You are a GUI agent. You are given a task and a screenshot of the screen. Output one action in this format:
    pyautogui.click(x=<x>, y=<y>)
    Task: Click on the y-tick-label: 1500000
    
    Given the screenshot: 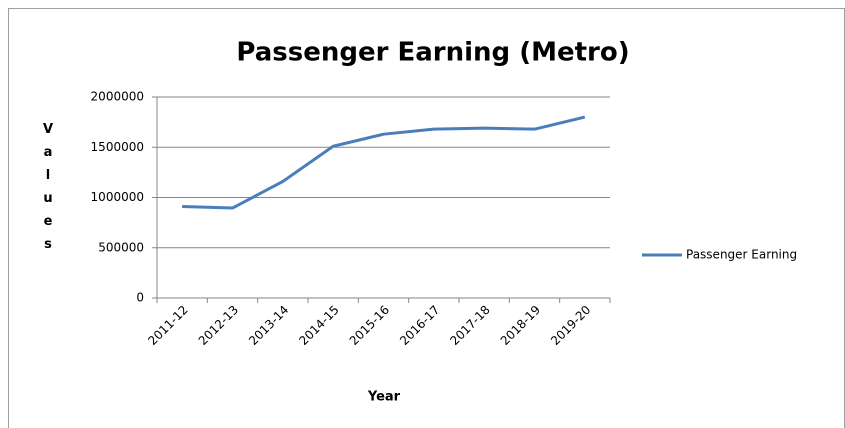 What is the action you would take?
    pyautogui.click(x=117, y=147)
    